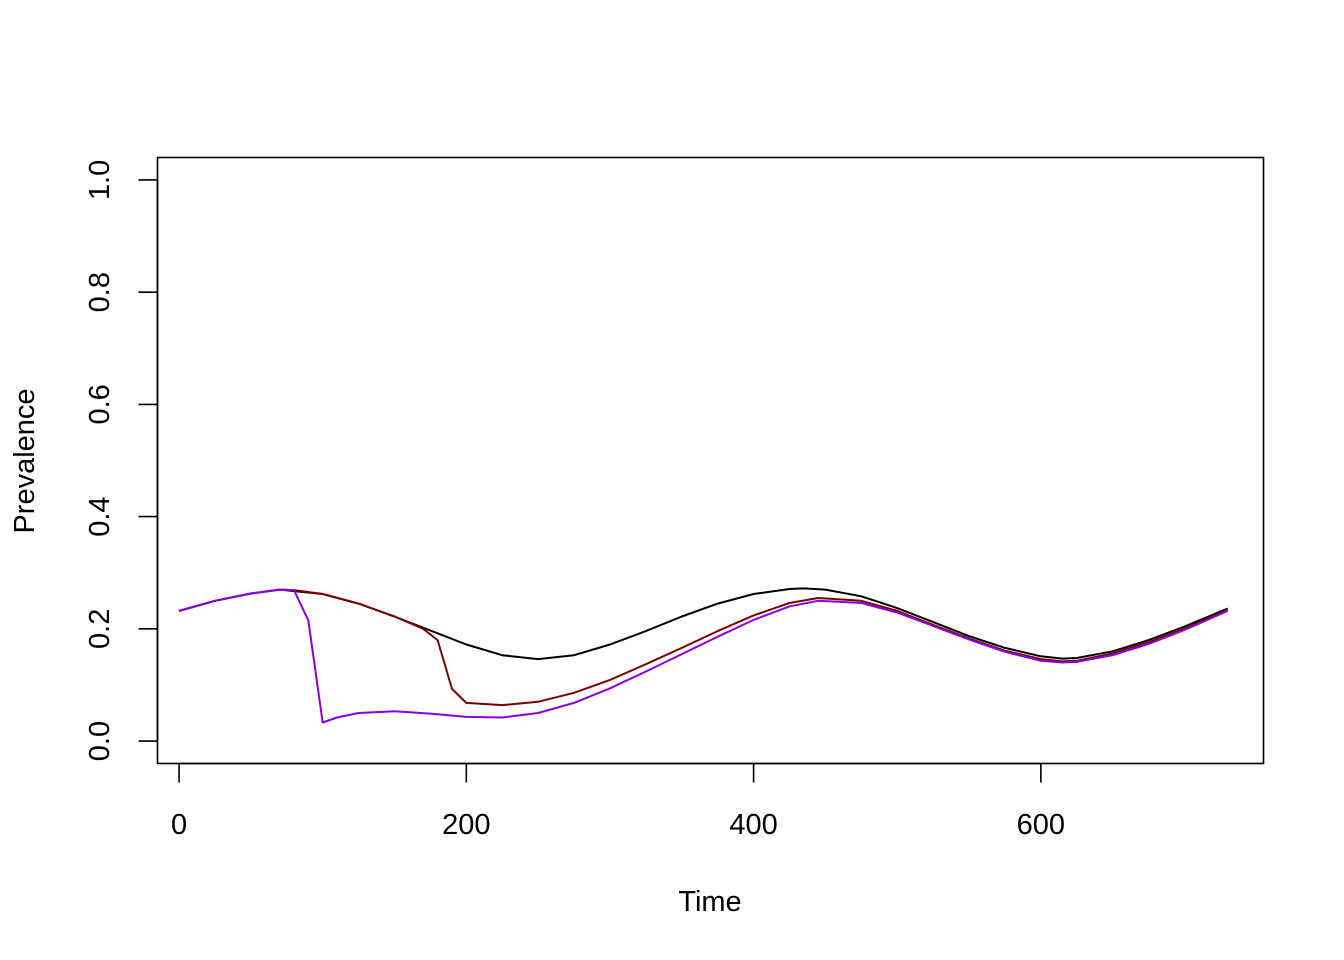 The height and width of the screenshot is (960, 1344). I want to click on y-axis-label: Prevalence, so click(25, 460).